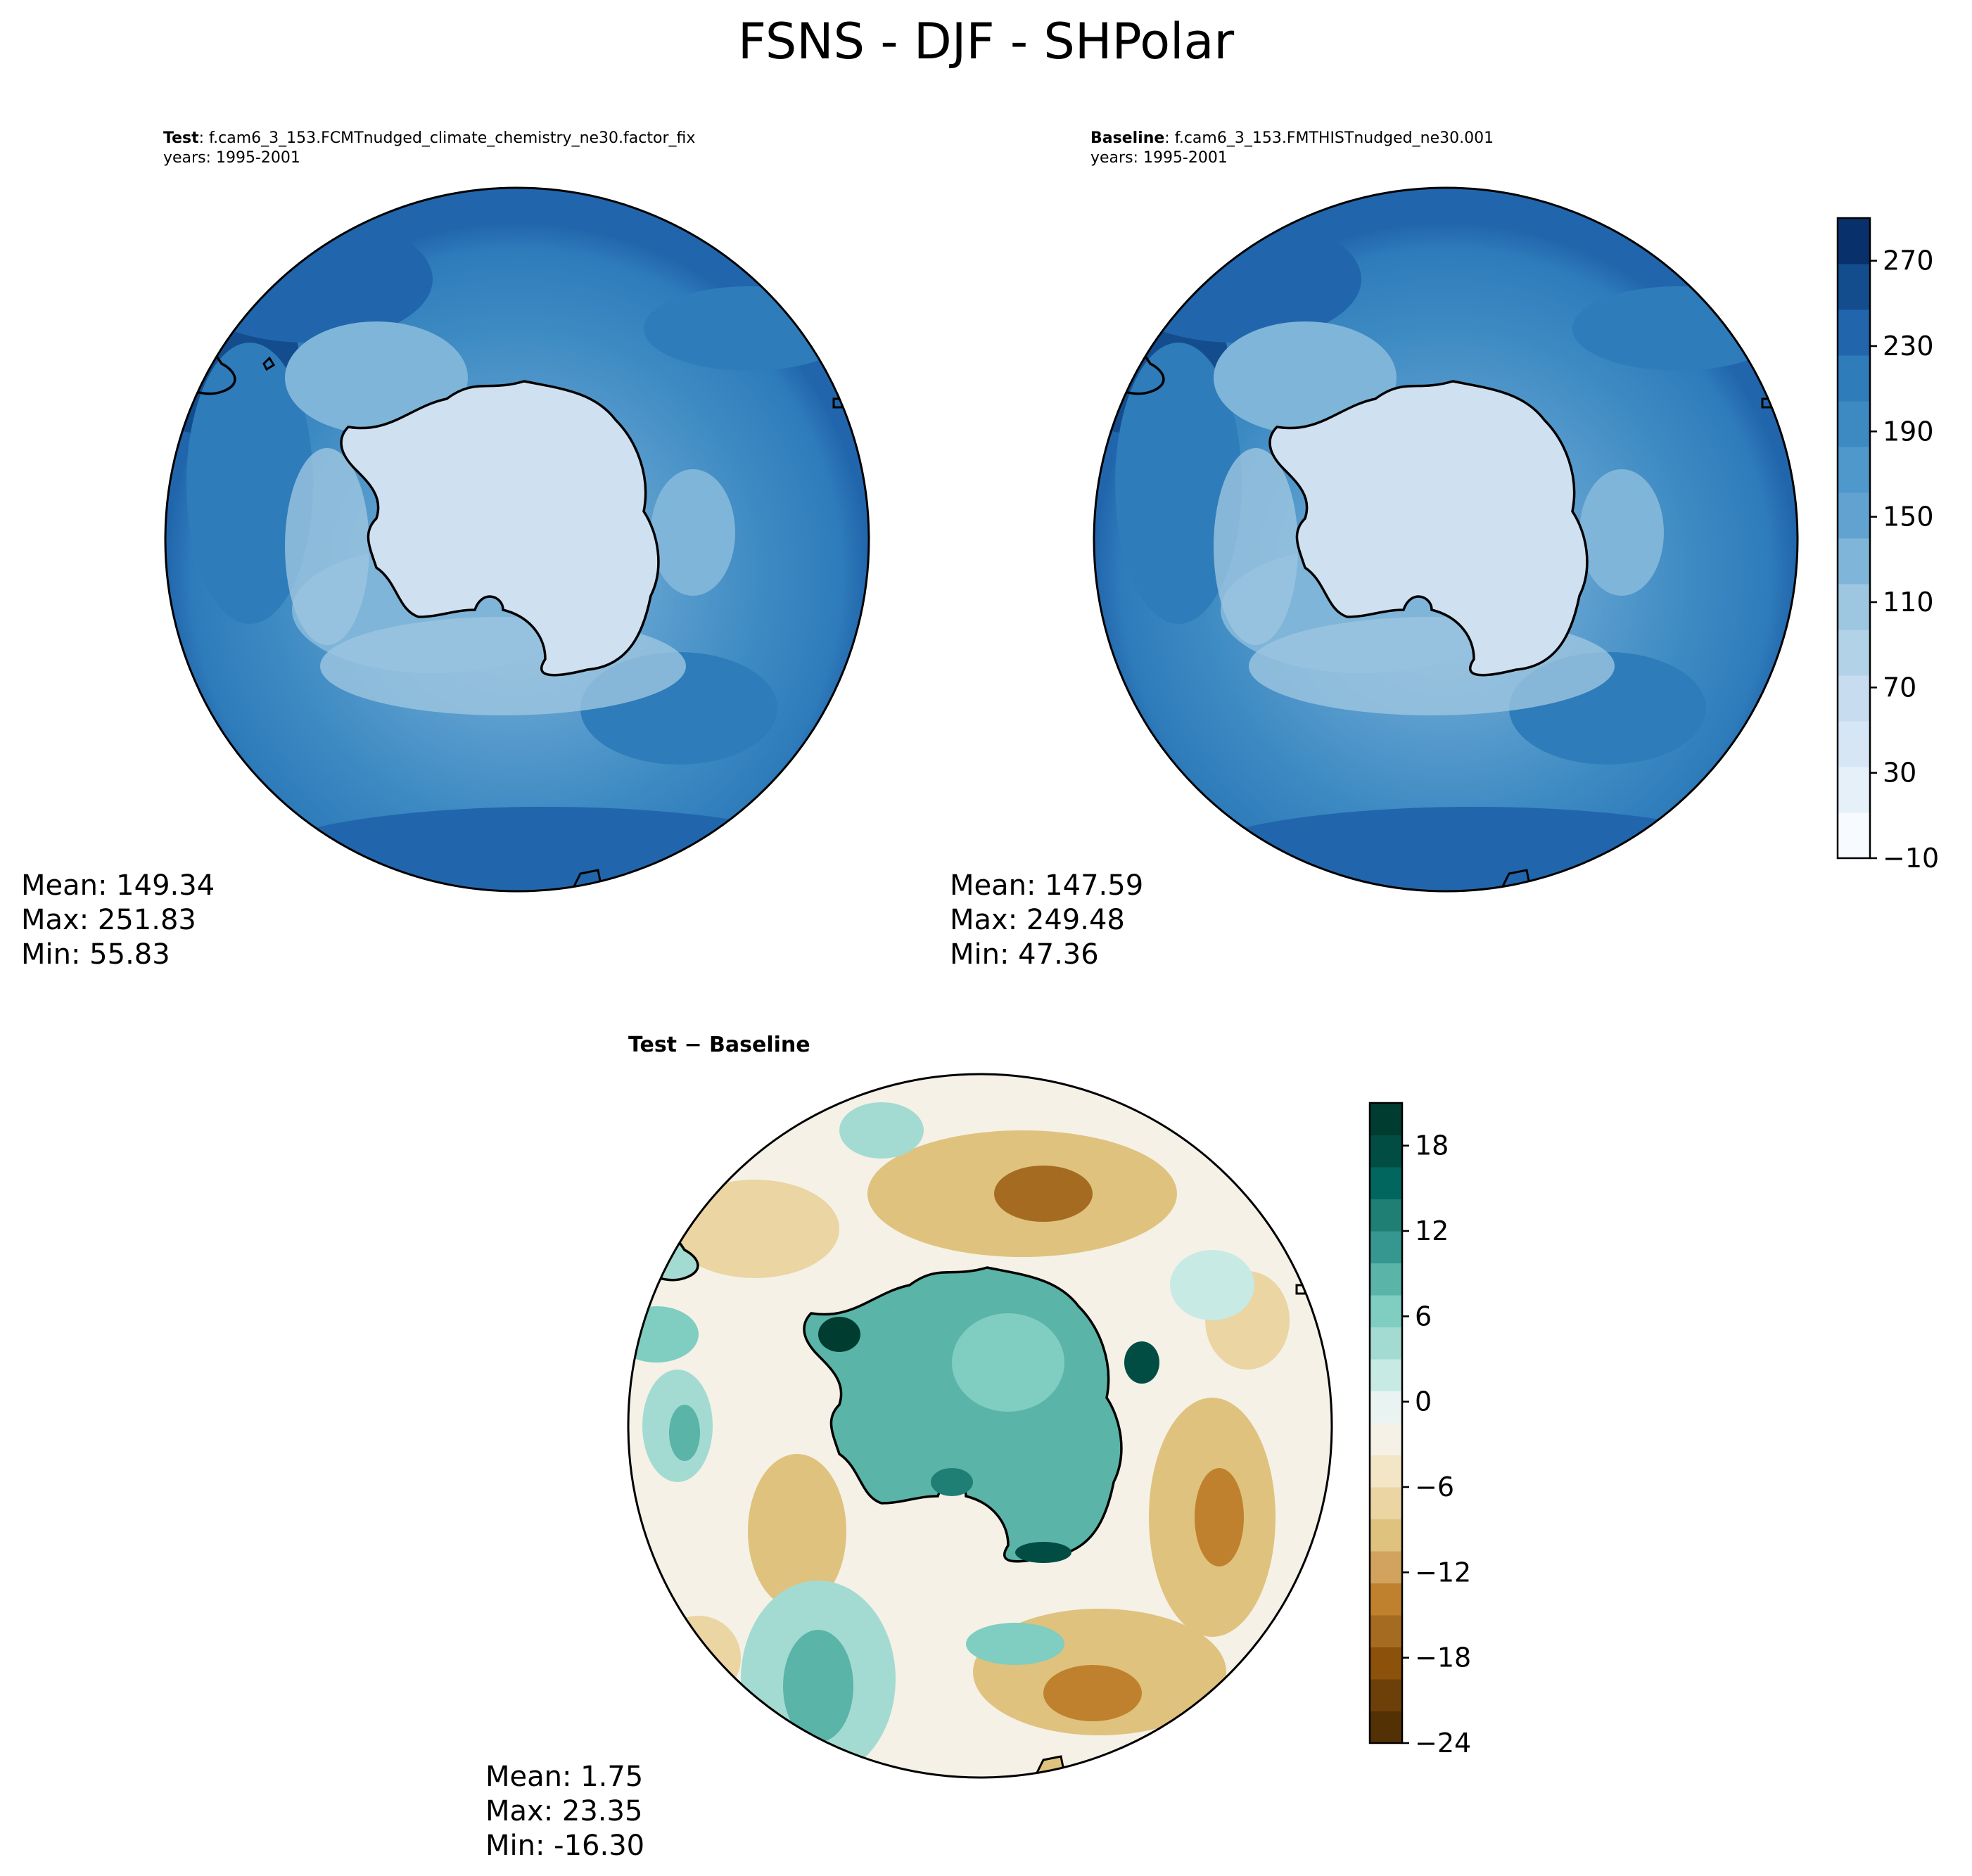 Image resolution: width=1972 pixels, height=1876 pixels. I want to click on baseline-colorbar-tick-label: 230, so click(1908, 346).